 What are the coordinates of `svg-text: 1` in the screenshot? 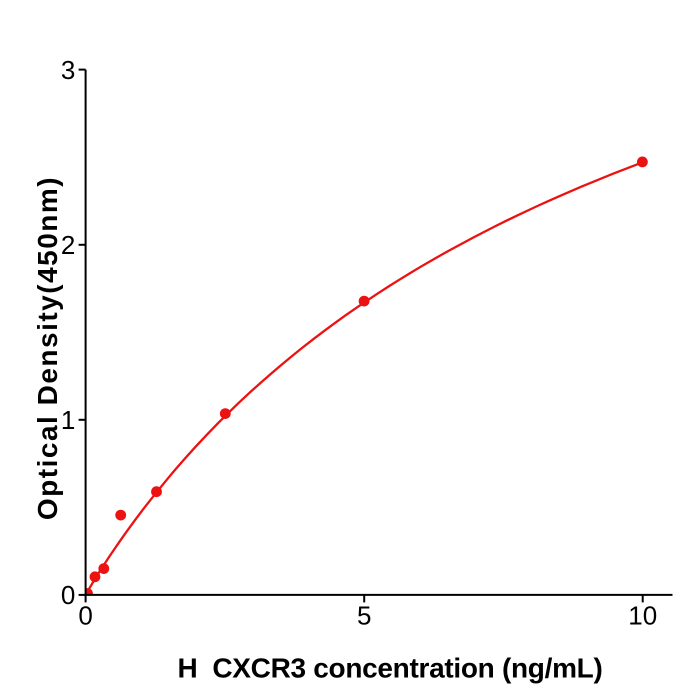 It's located at (68, 420).